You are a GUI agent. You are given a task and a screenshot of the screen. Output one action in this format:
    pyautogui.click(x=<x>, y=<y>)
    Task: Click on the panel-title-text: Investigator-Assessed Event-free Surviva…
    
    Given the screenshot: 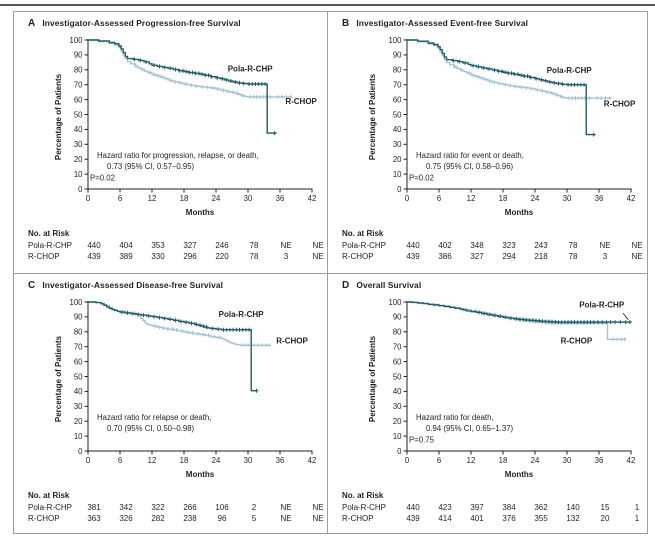 What is the action you would take?
    pyautogui.click(x=442, y=23)
    